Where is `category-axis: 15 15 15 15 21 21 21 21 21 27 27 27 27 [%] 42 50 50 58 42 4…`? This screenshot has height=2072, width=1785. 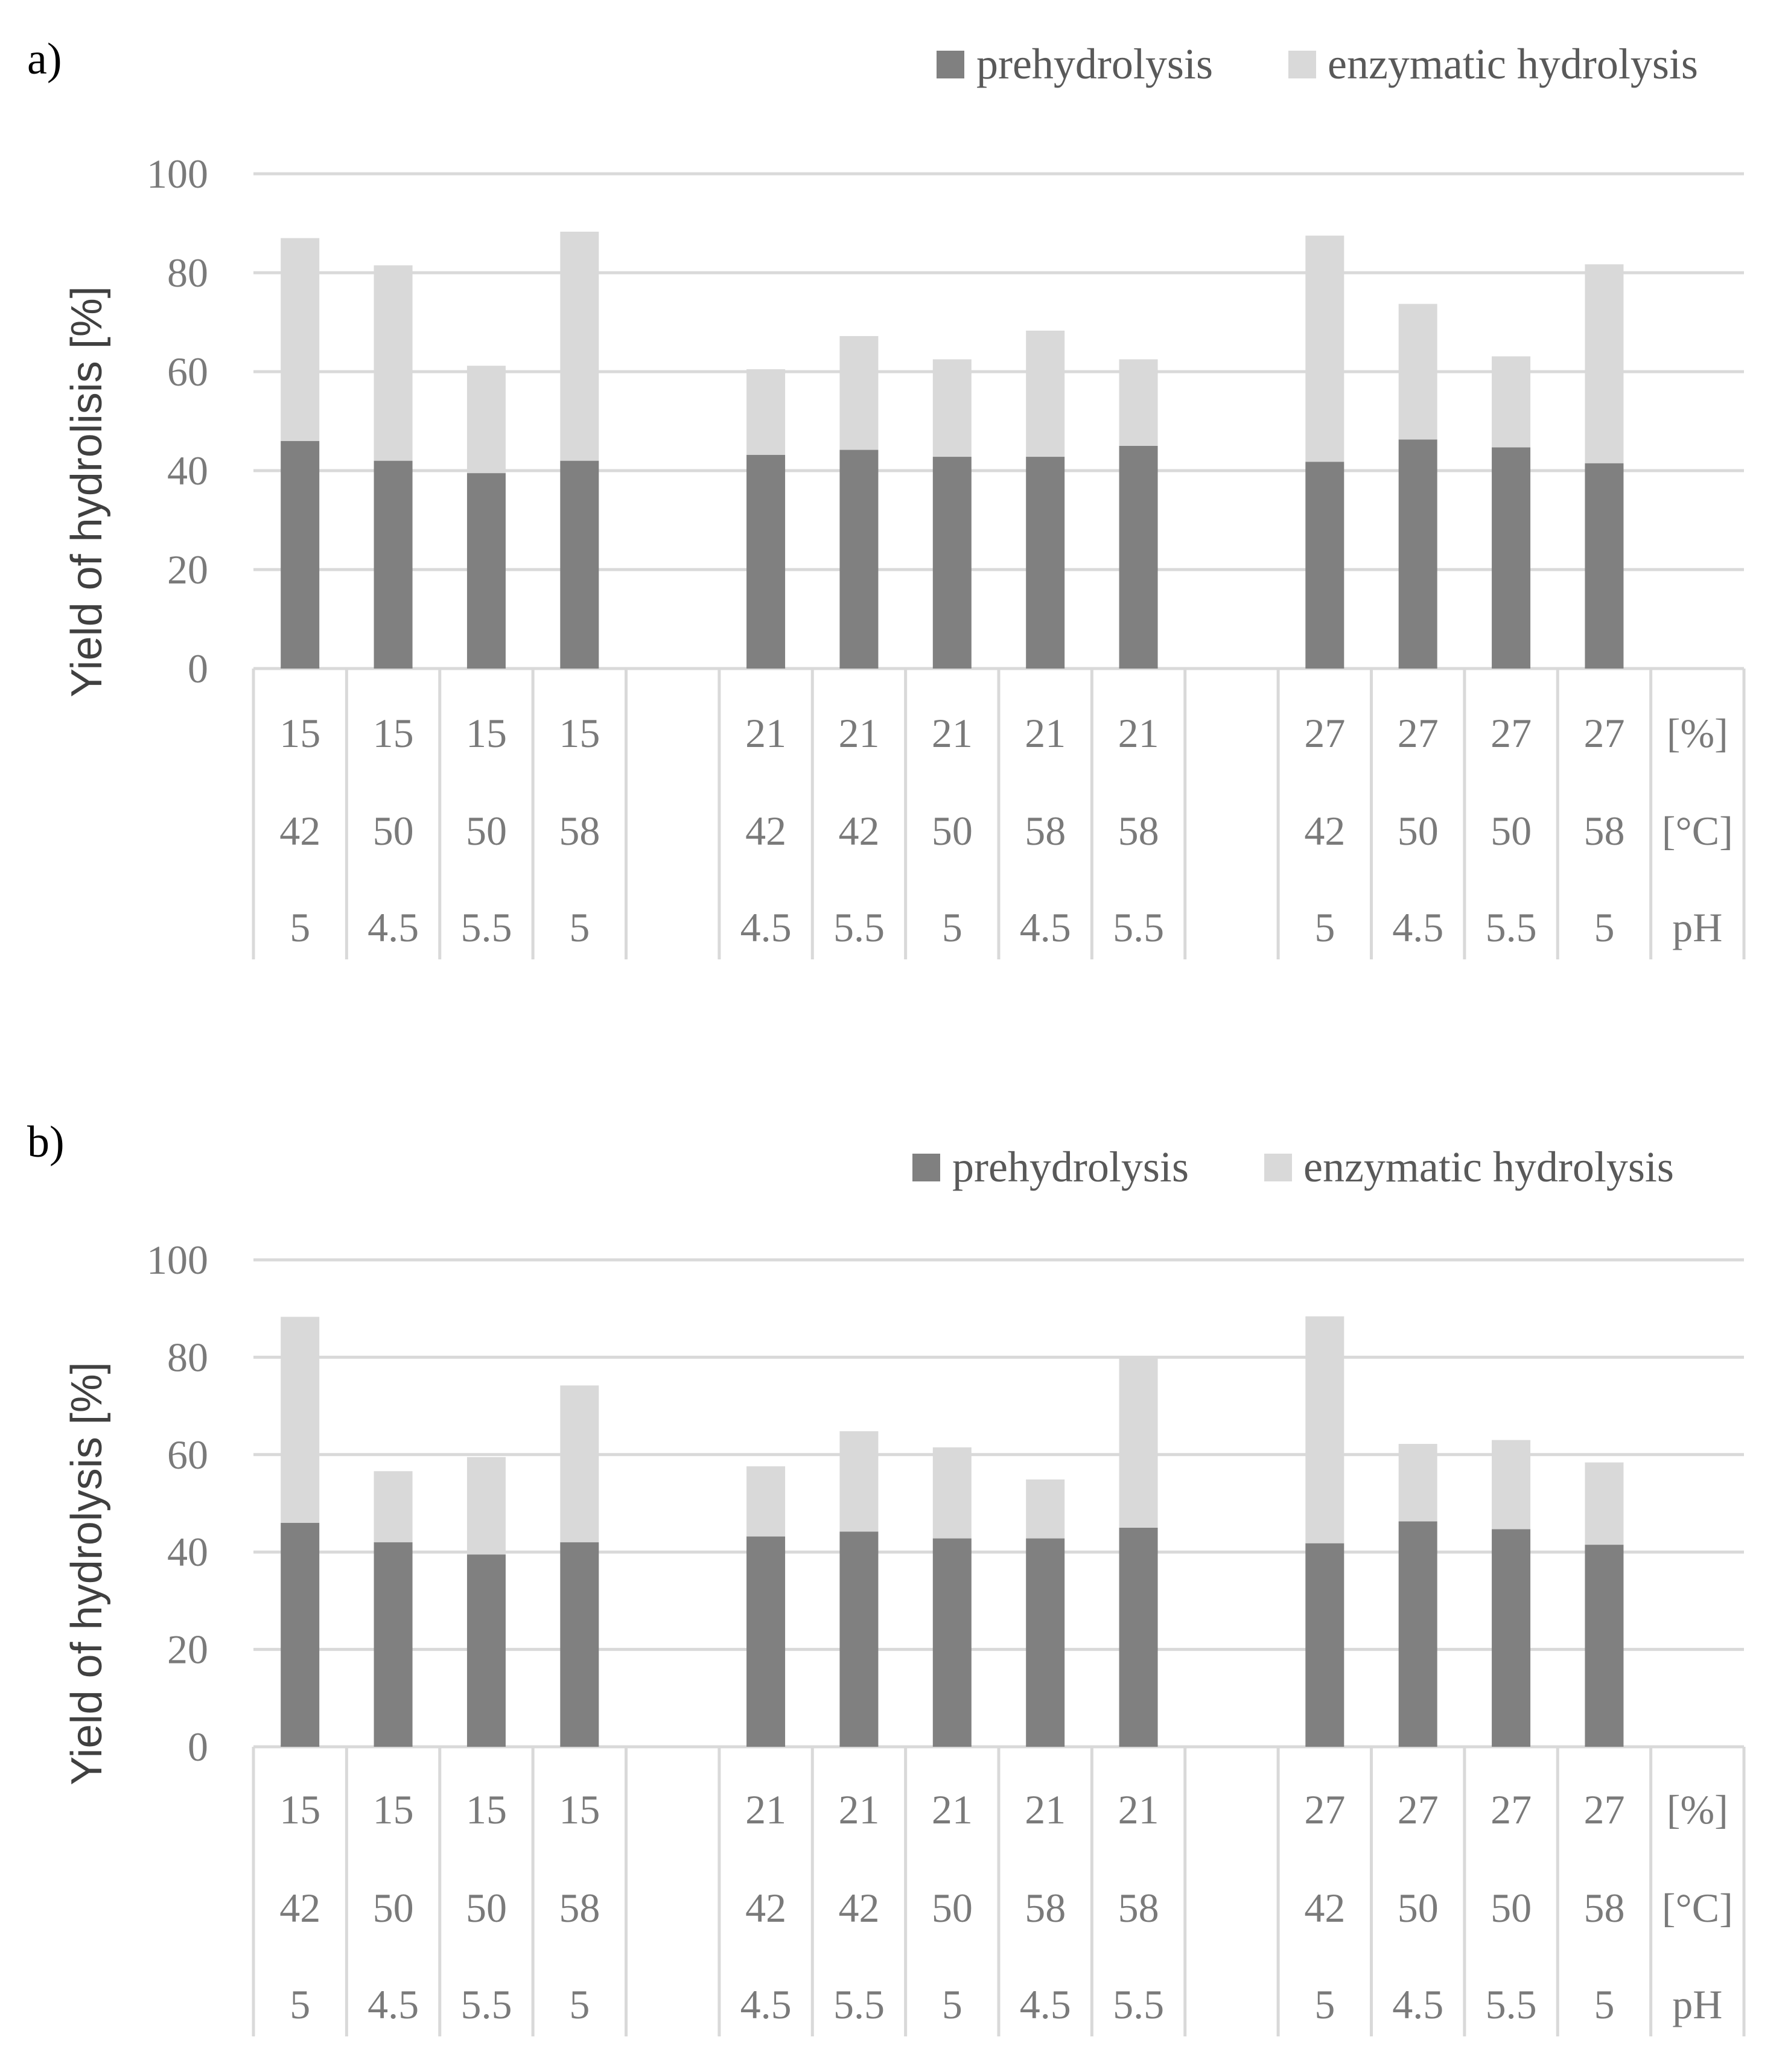
category-axis: 15 15 15 15 21 21 21 21 21 27 27 27 27 [%] 42 50 50 58 42 4… is located at coordinates (999, 814).